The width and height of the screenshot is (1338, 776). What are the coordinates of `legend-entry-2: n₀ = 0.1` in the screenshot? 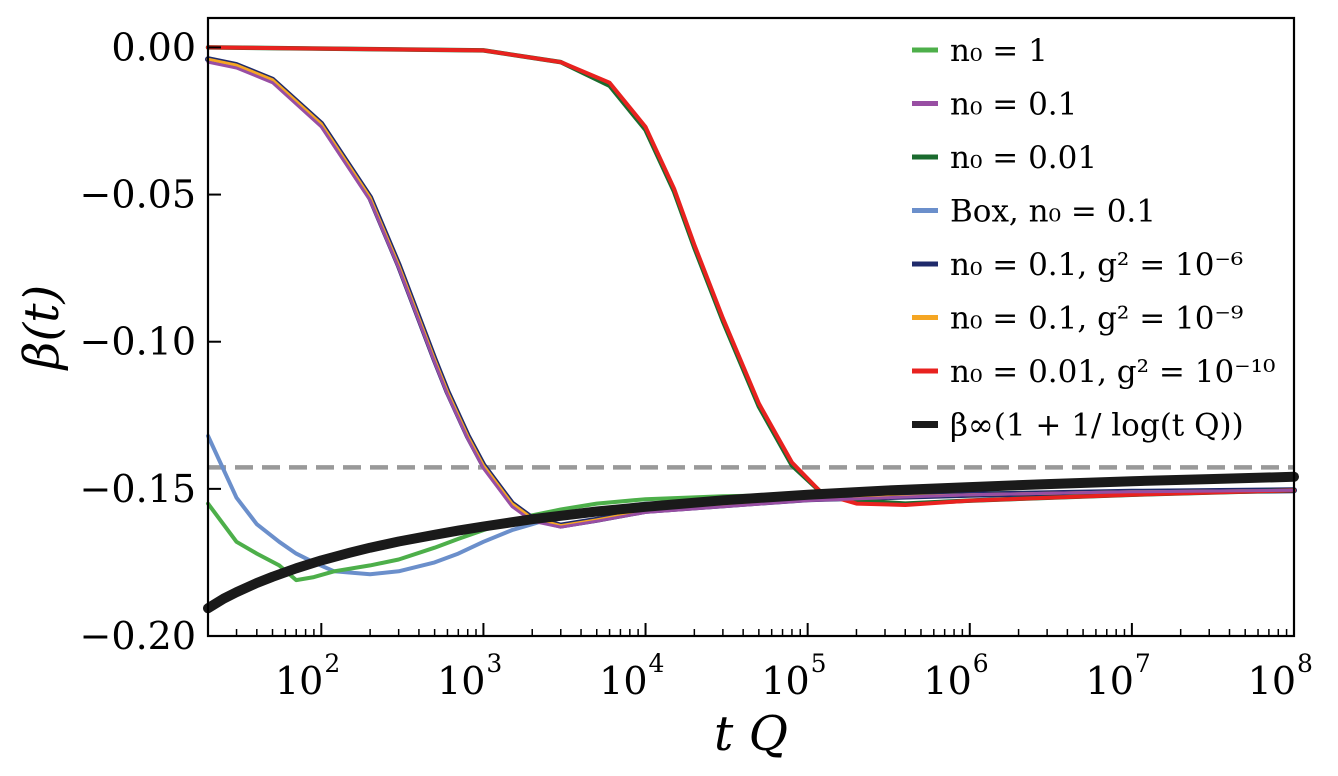 It's located at (994, 105).